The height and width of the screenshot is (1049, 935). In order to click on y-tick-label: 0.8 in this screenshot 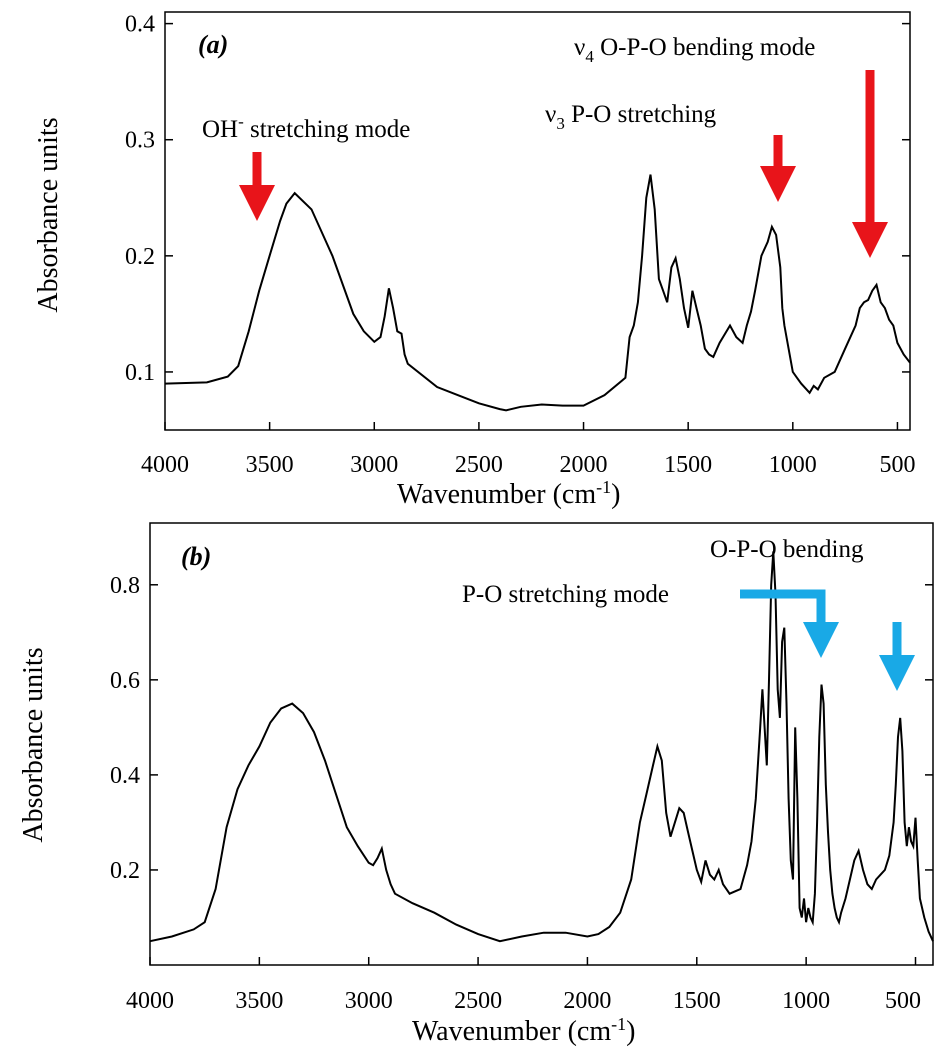, I will do `click(125, 586)`.